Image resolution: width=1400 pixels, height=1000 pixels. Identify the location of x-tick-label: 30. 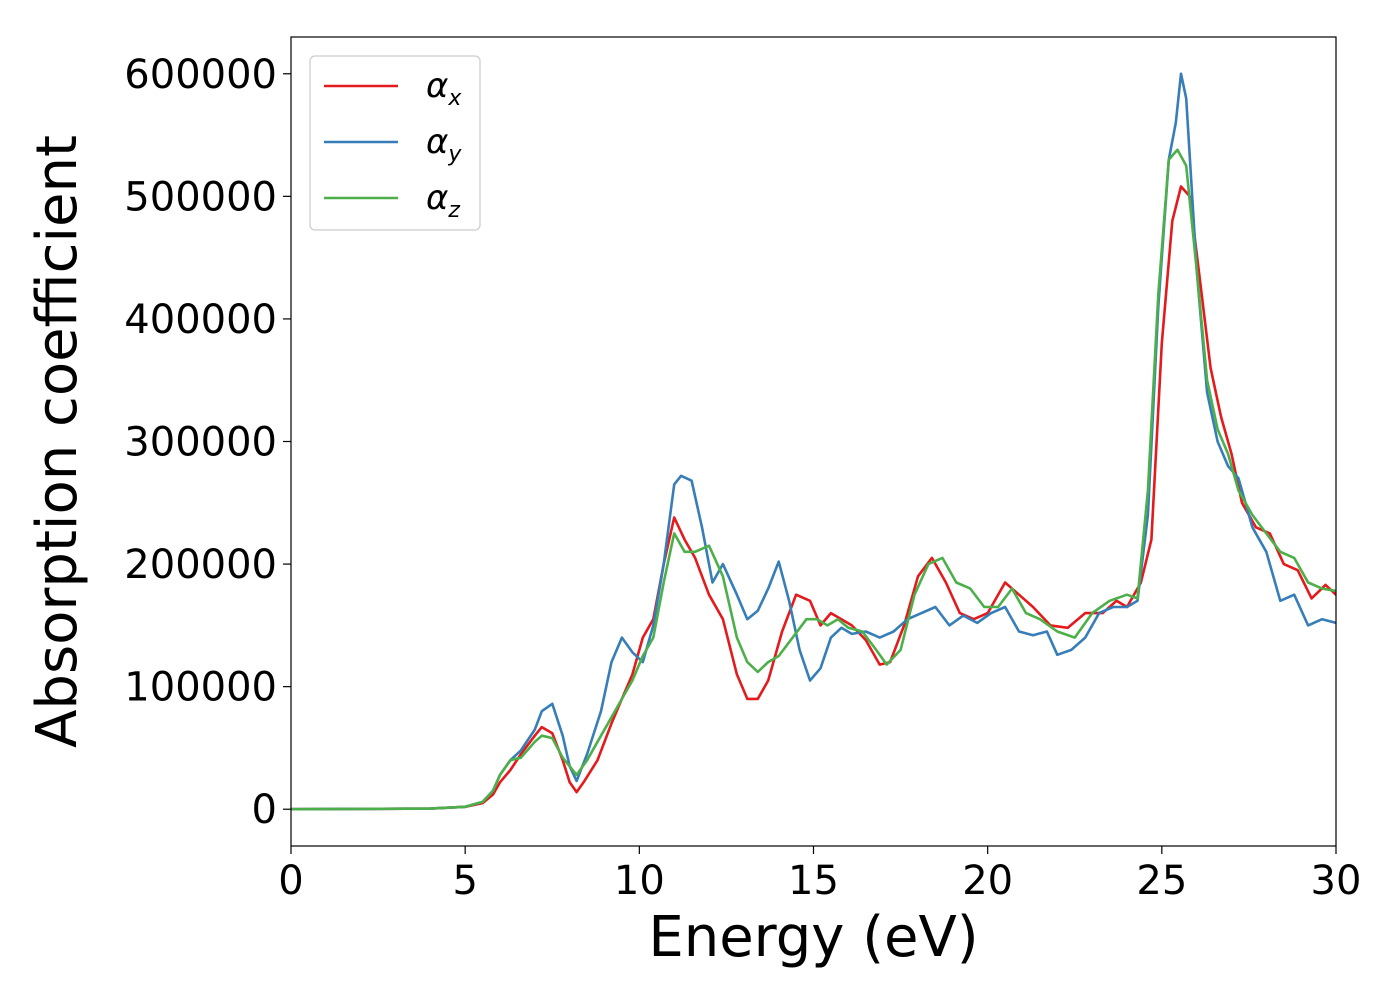
(1336, 881).